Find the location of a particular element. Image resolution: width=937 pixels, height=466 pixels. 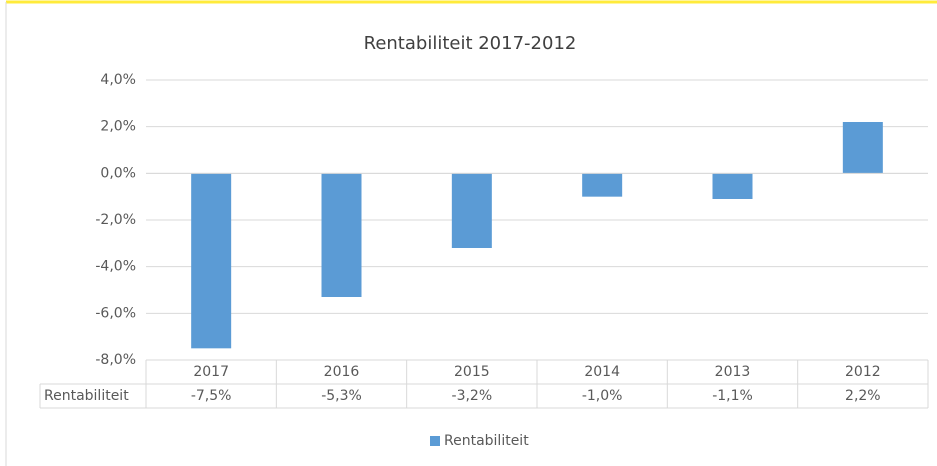

x-tick-label: 2016 is located at coordinates (342, 372).